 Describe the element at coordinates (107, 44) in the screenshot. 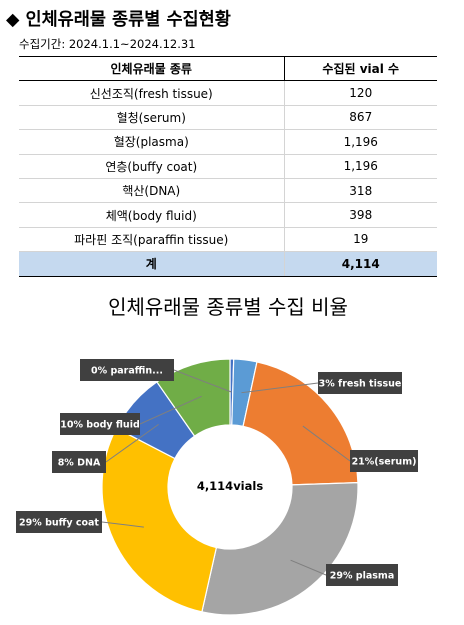

I see `collection-period: 수집기간: 2024.1.1~2024.12.31` at that location.